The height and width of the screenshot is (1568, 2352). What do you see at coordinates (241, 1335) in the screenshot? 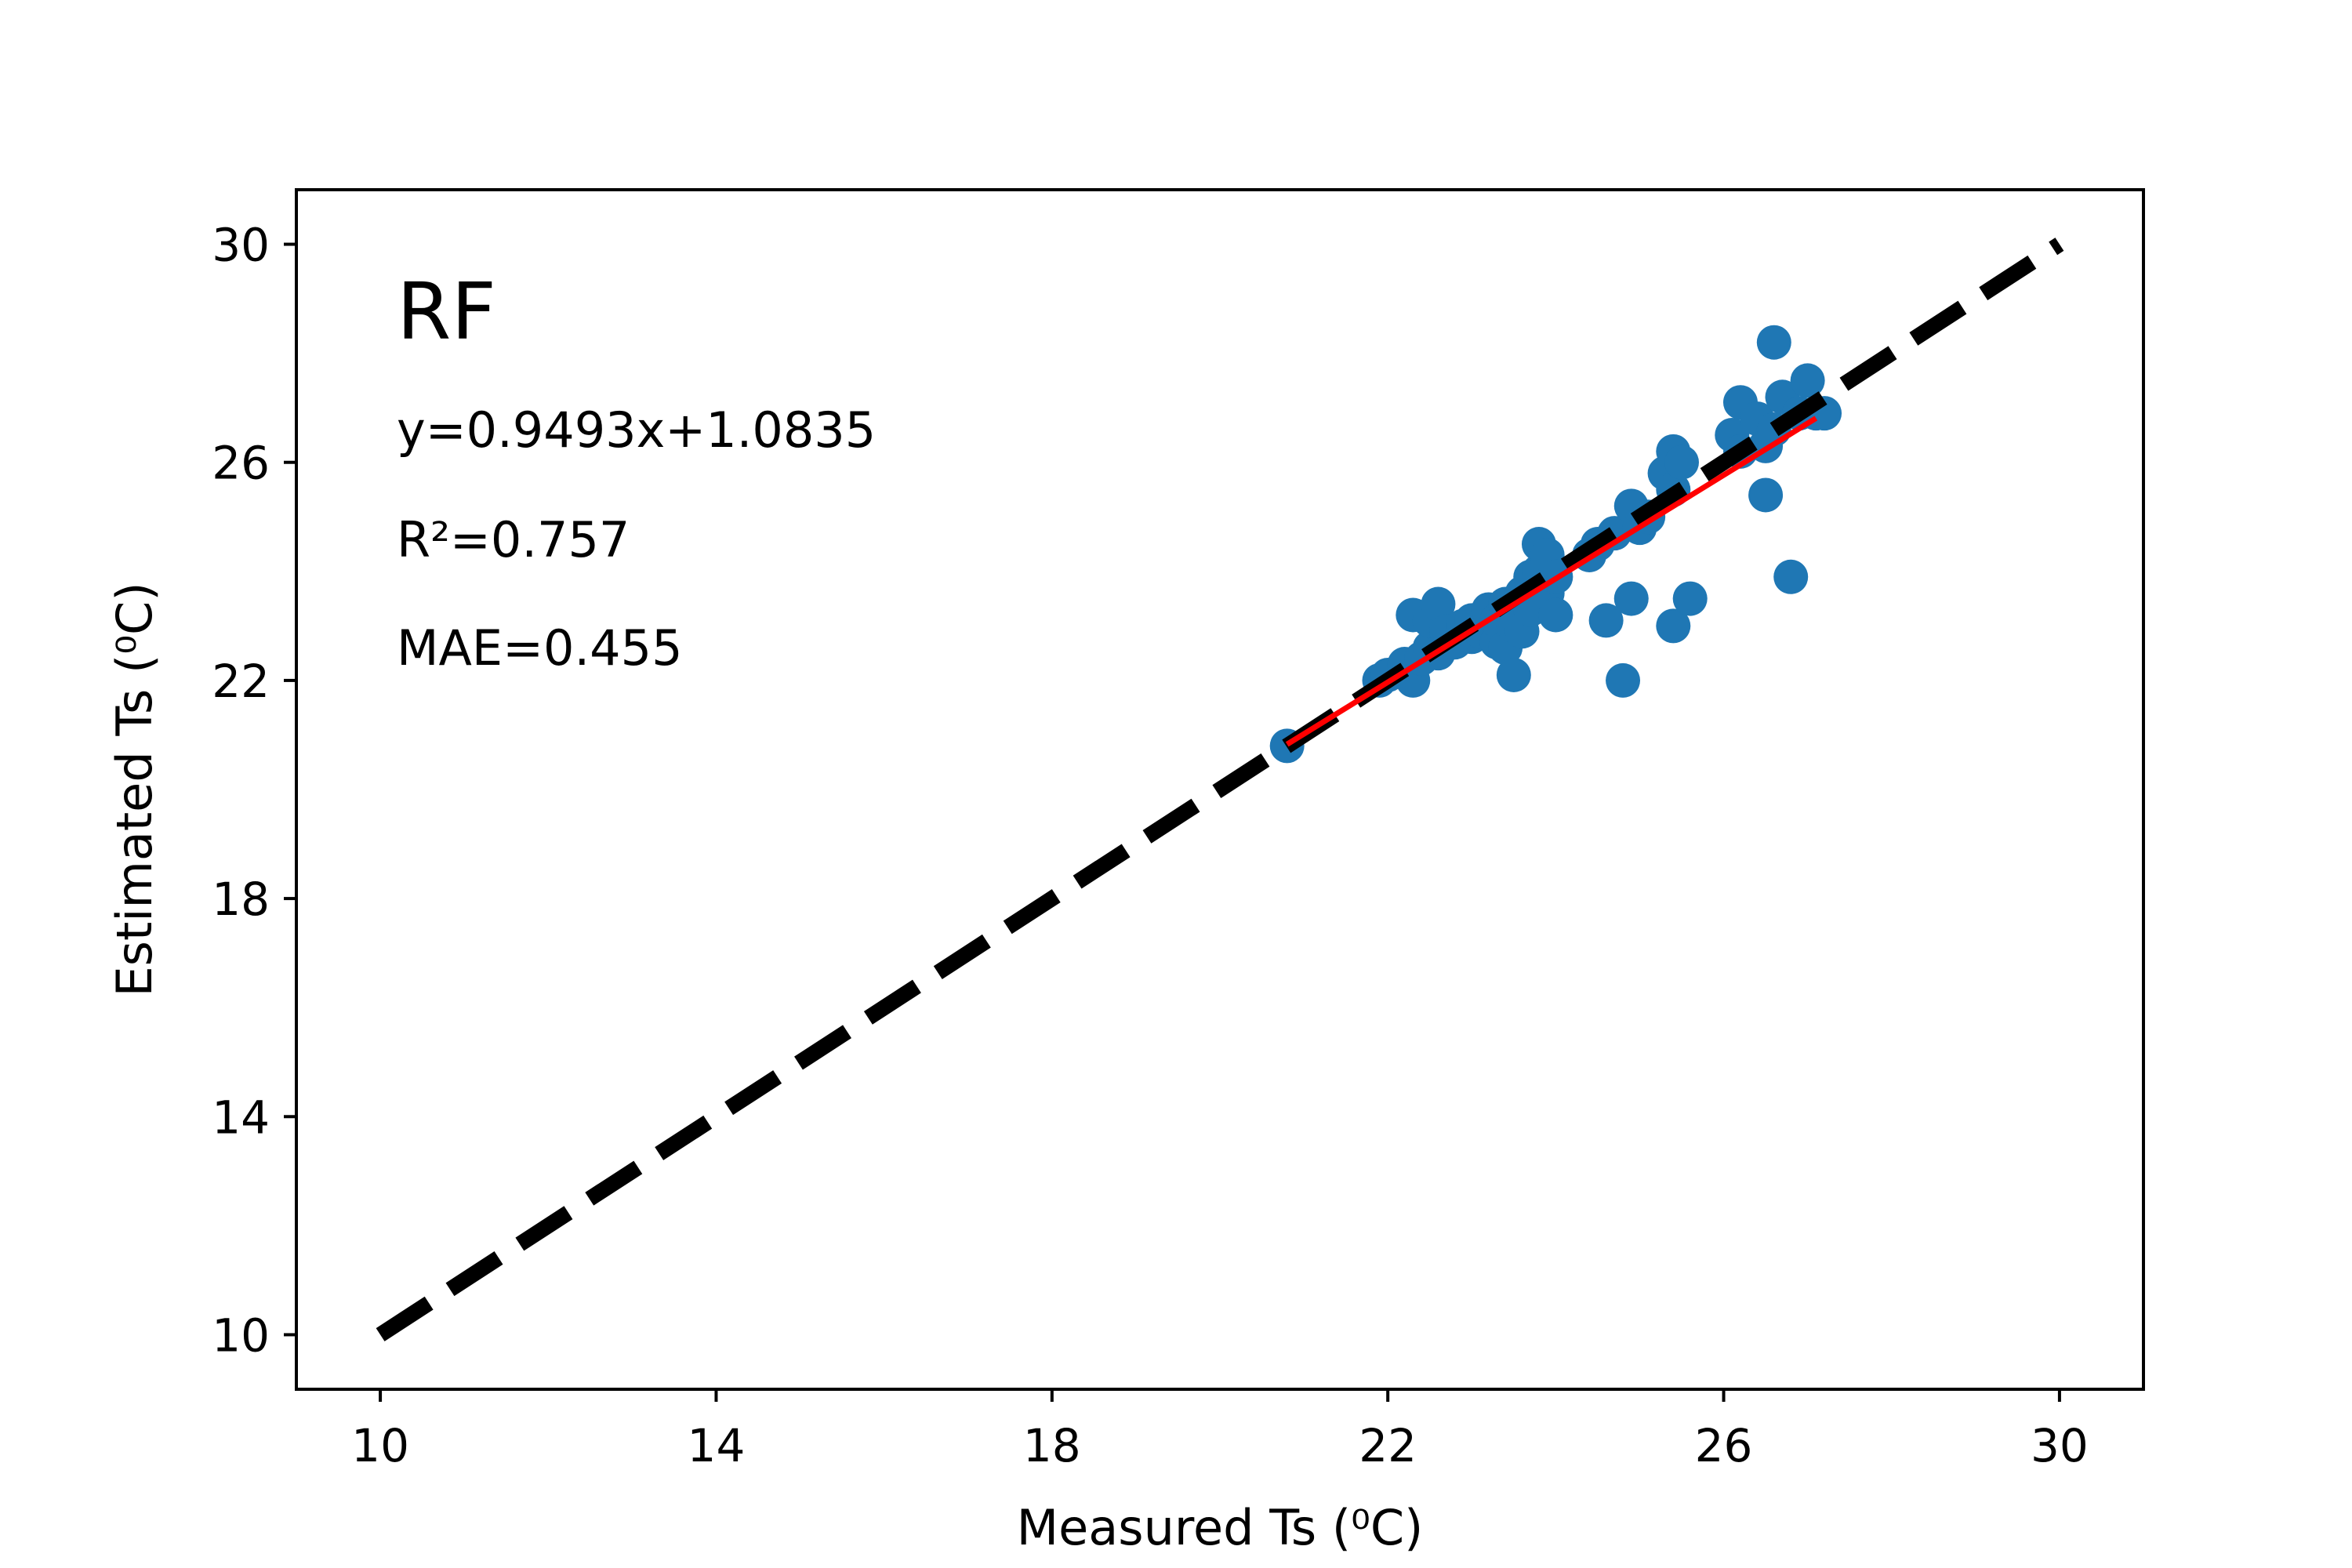
I see `y-tick-label: 10` at bounding box center [241, 1335].